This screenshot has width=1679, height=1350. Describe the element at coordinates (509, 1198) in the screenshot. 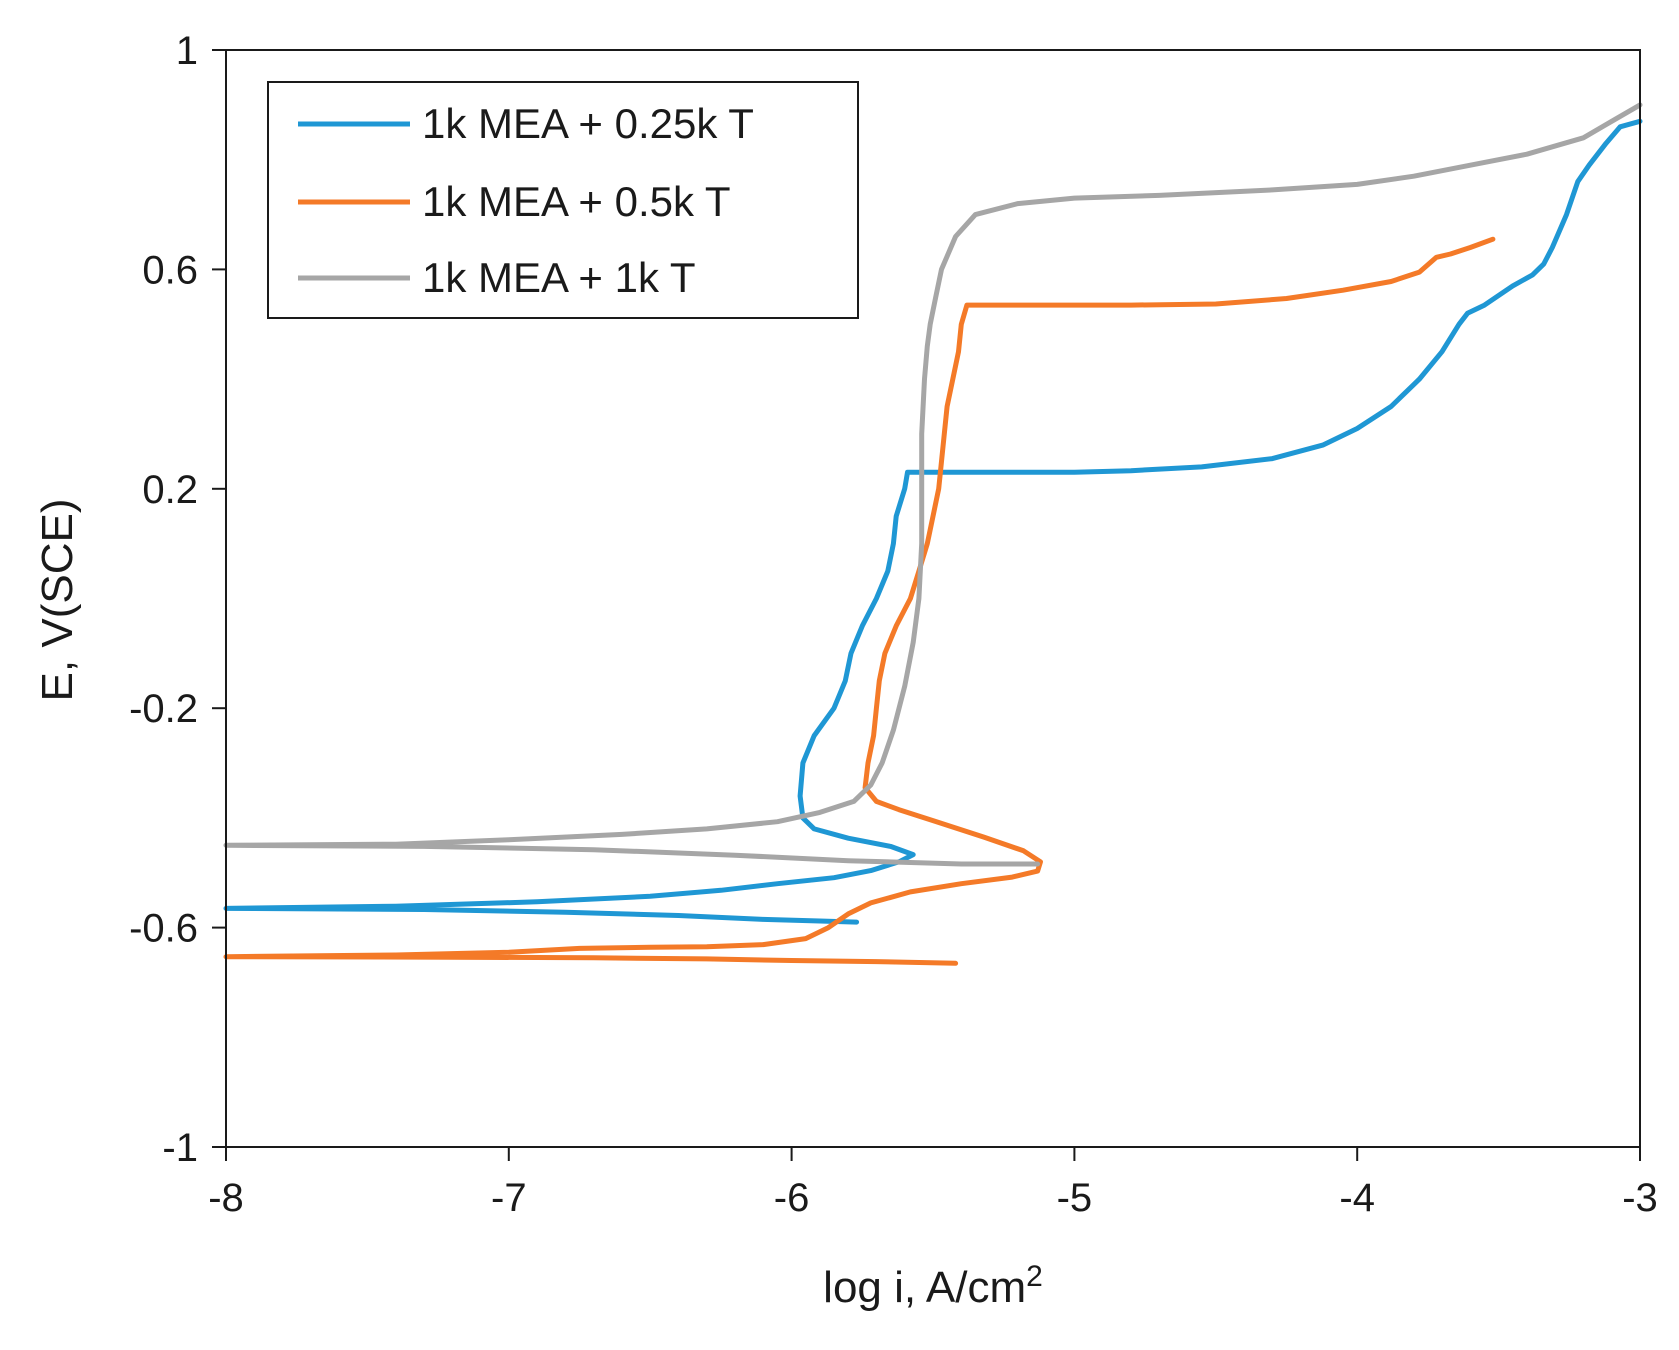

I see `x-tick-label: -7` at that location.